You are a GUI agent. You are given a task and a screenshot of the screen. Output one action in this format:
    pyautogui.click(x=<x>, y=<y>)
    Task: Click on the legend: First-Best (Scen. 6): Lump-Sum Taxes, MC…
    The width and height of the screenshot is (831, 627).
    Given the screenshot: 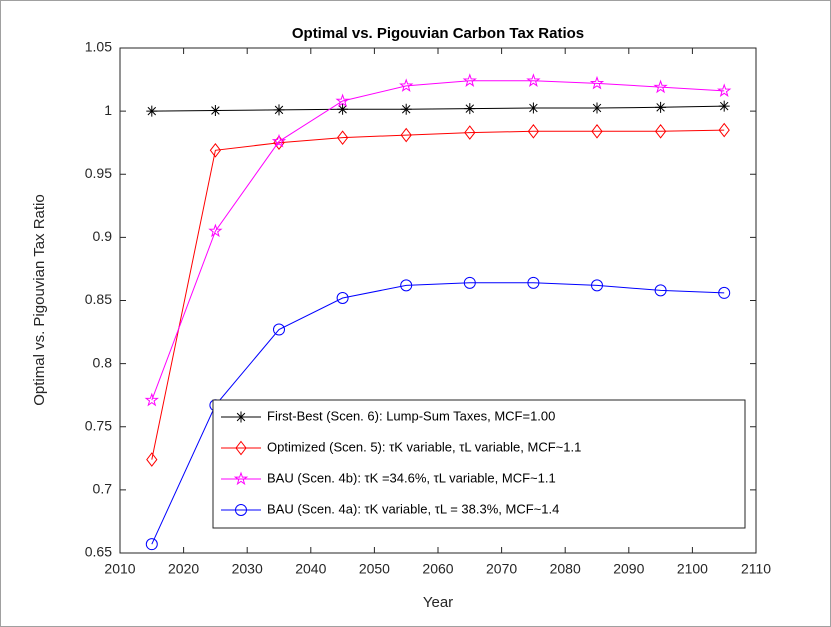 What is the action you would take?
    pyautogui.click(x=479, y=464)
    